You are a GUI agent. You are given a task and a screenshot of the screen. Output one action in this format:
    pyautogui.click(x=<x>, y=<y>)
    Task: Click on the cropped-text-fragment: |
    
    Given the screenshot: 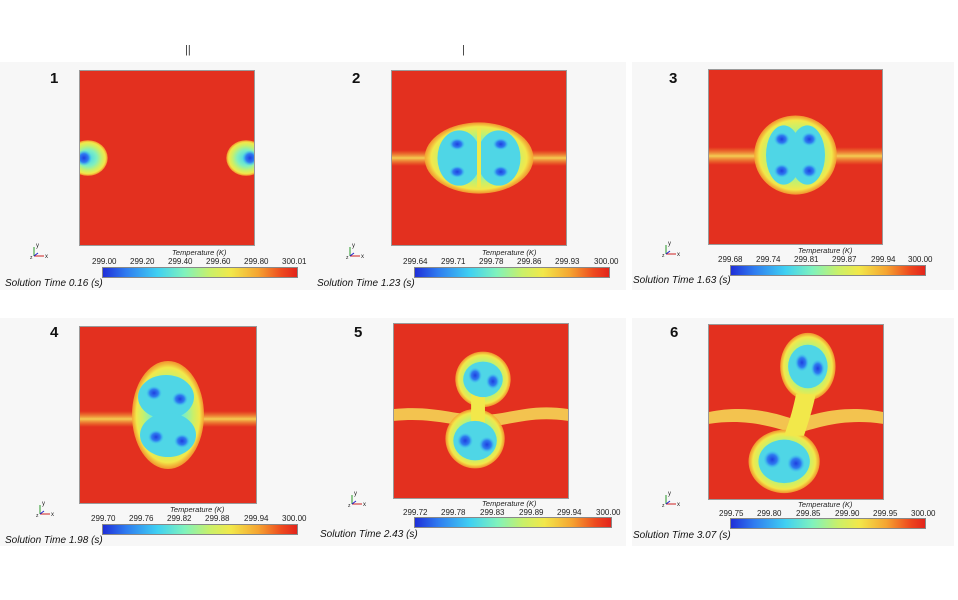 What is the action you would take?
    pyautogui.click(x=463, y=50)
    